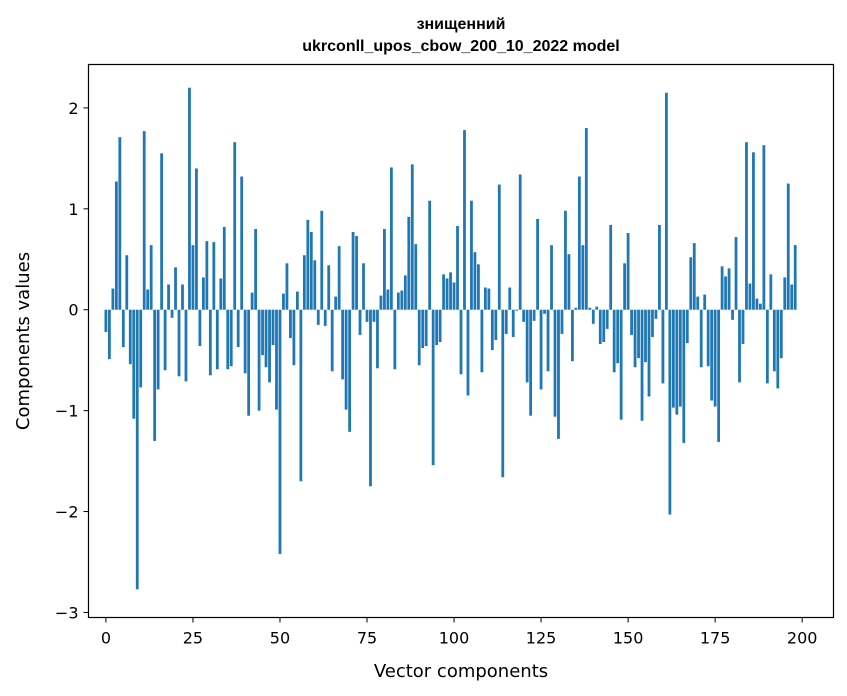 The height and width of the screenshot is (696, 847). Describe the element at coordinates (67, 411) in the screenshot. I see `y-tick-label: −1` at that location.